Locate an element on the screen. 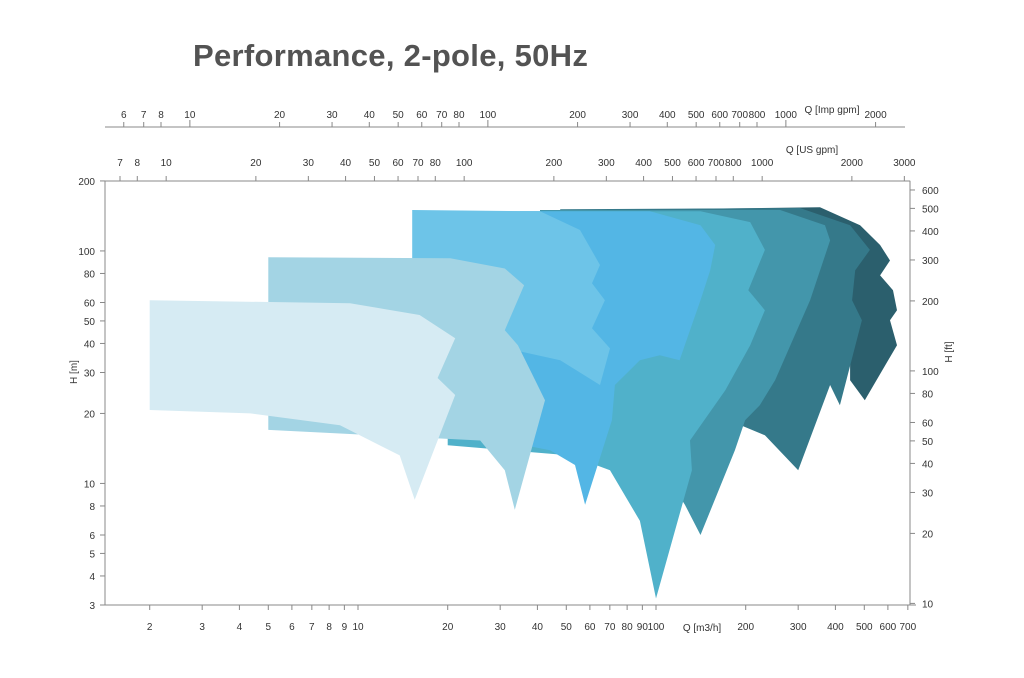 The width and height of the screenshot is (1024, 678). us-gpm-tick-label: 700 is located at coordinates (716, 163).